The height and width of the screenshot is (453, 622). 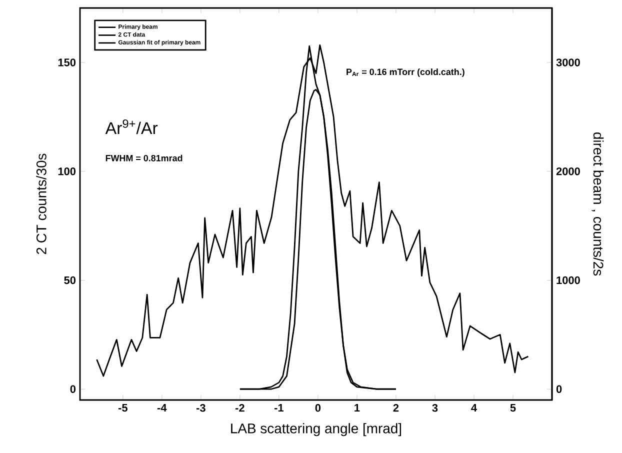 I want to click on x-tick-label: -4, so click(x=162, y=408).